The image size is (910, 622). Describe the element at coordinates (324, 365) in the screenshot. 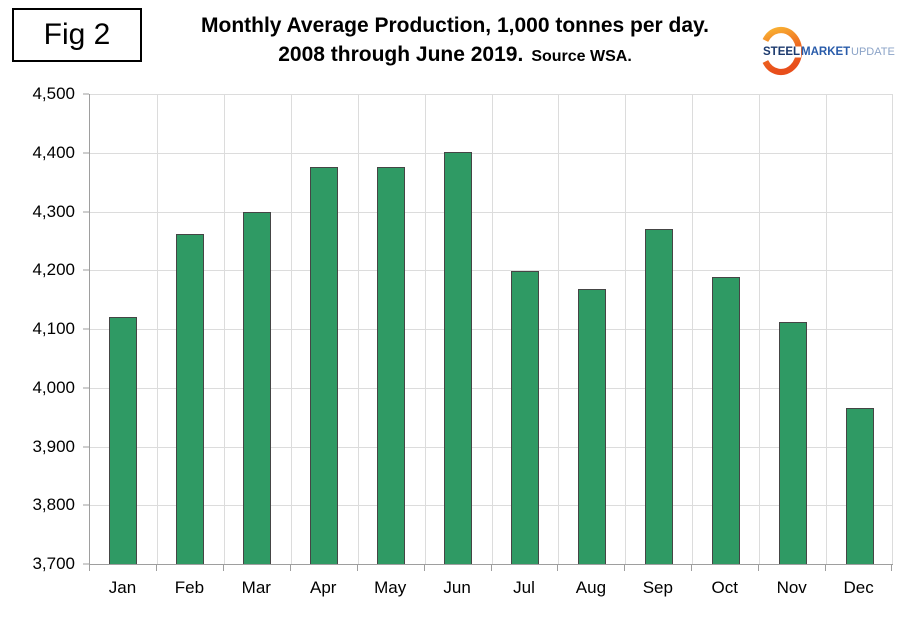

I see `bar-apr` at that location.